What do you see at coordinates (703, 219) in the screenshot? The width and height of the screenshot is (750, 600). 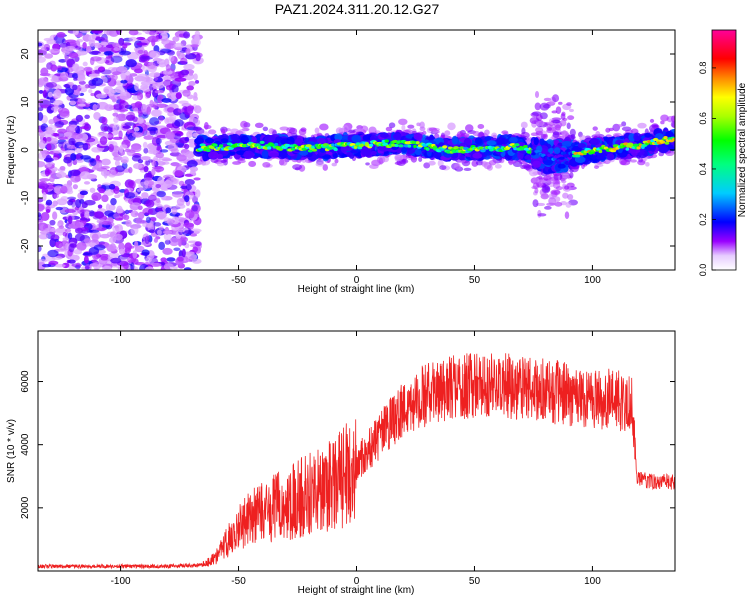 I see `colorbar-tick-label: 0.2` at bounding box center [703, 219].